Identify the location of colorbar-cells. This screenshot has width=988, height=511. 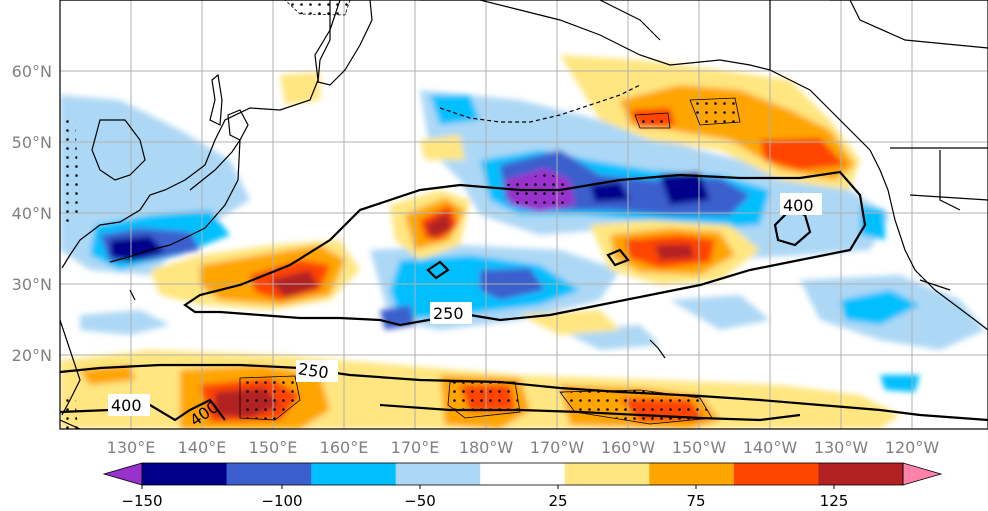
(522, 475).